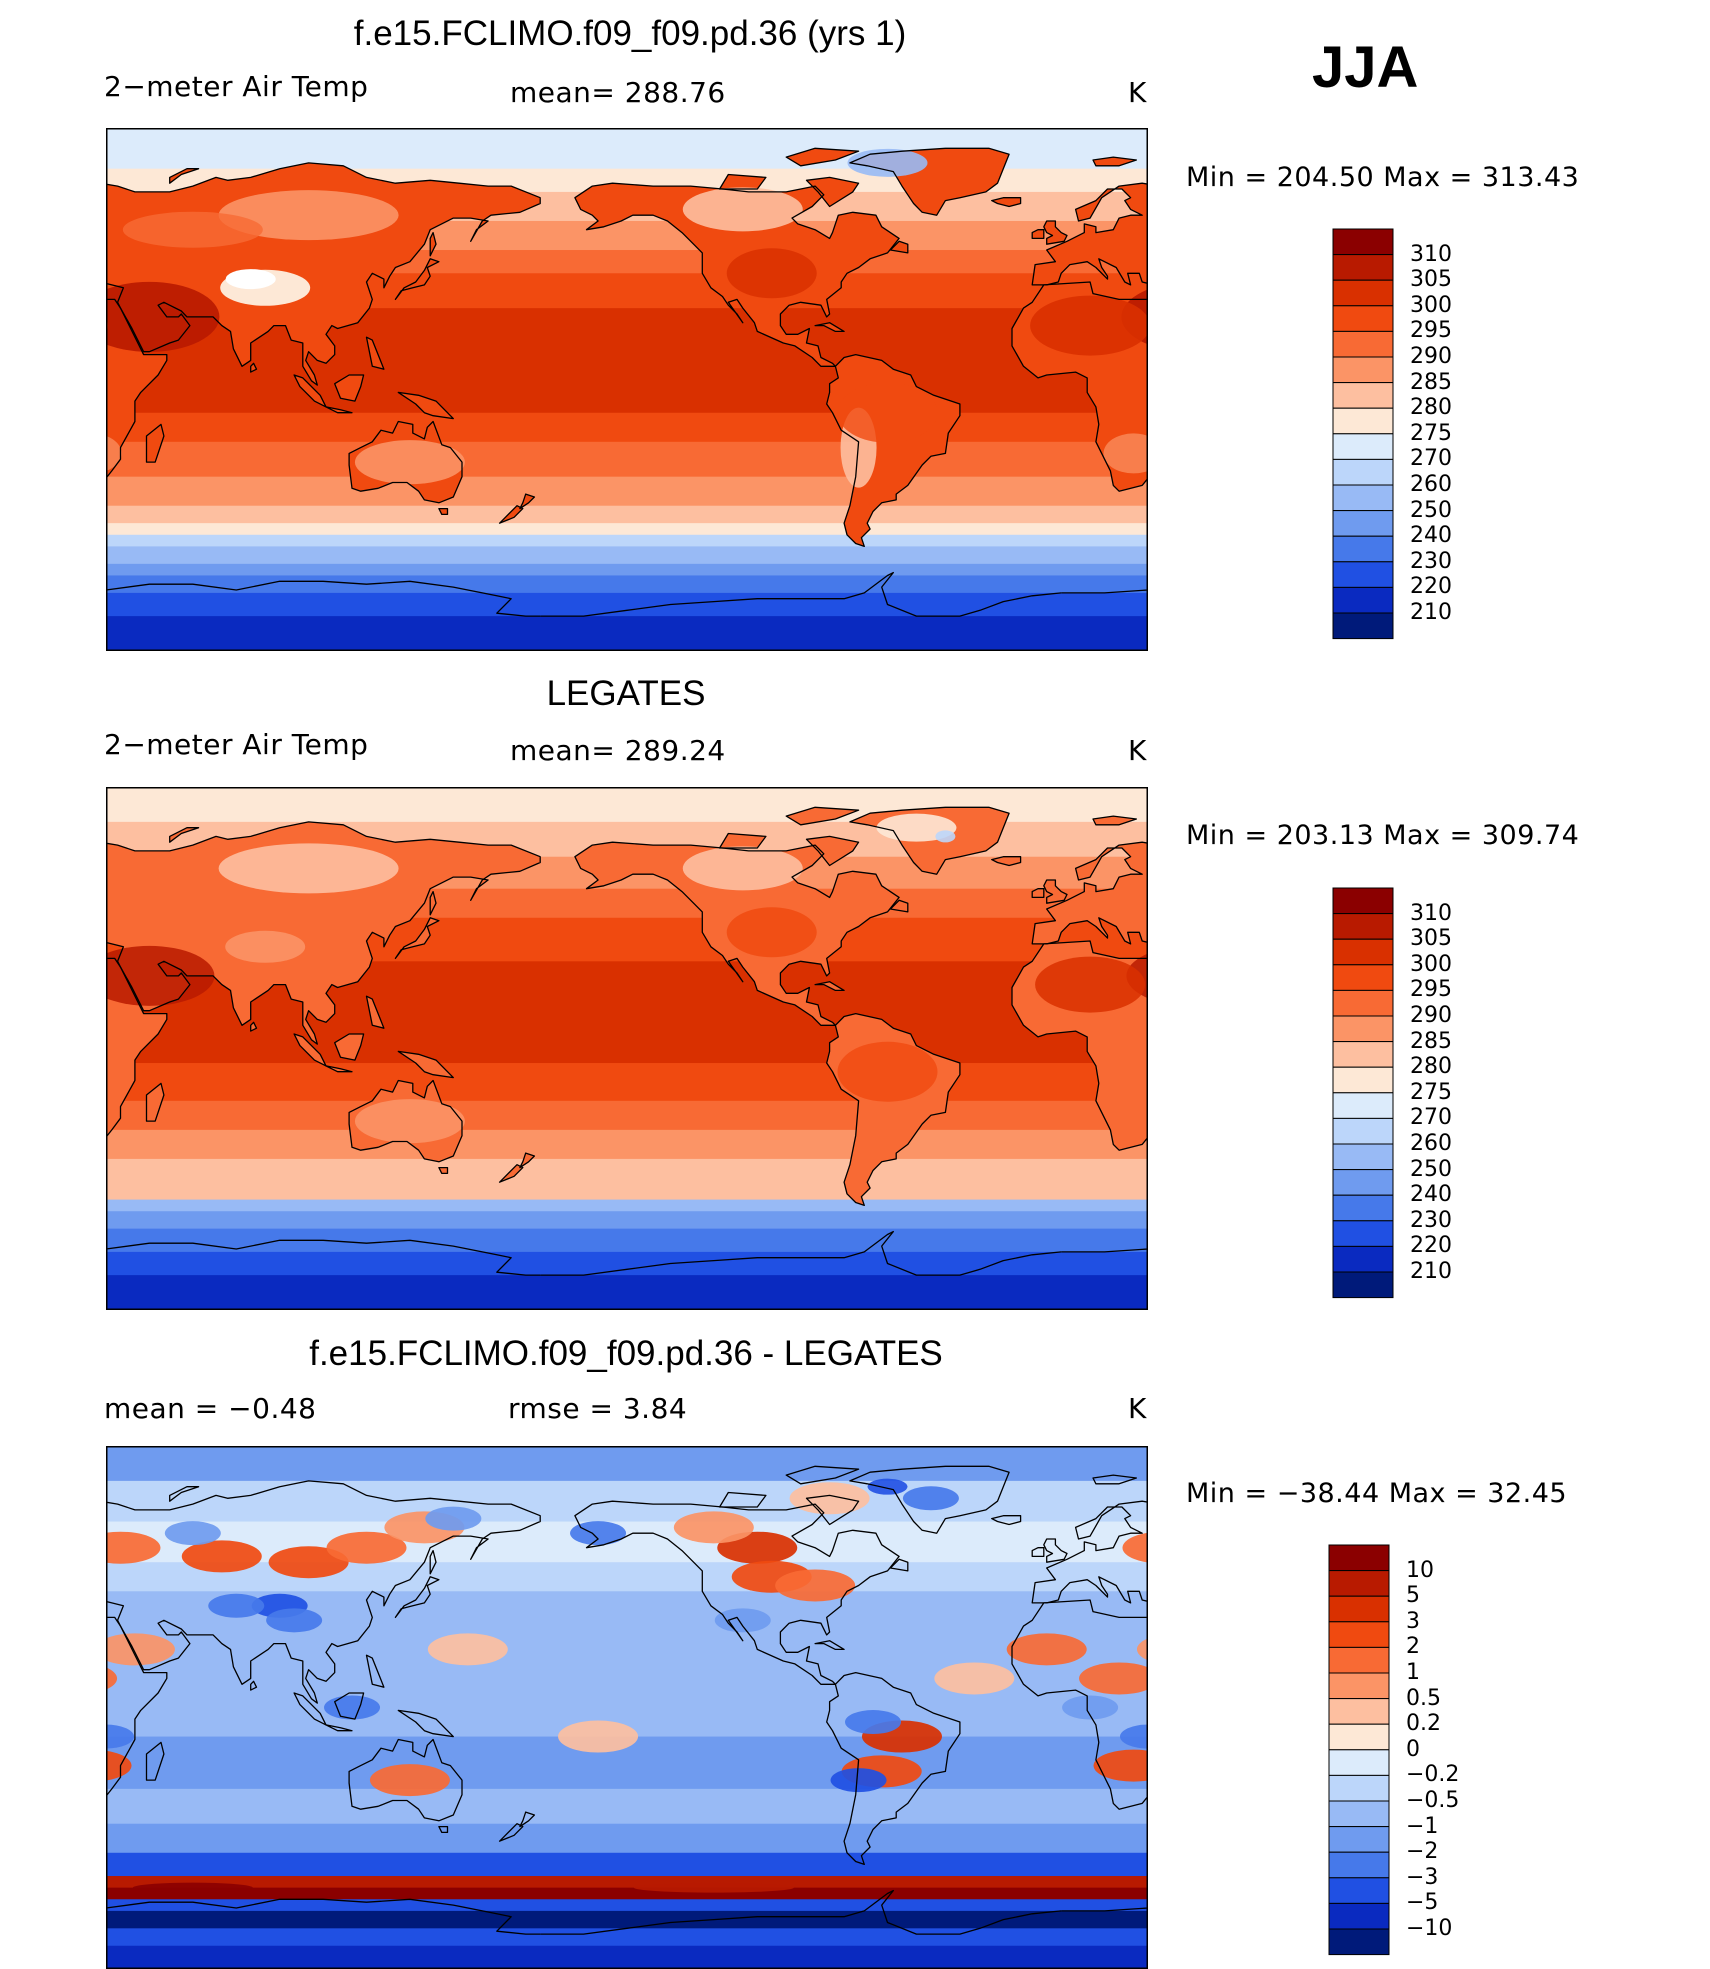  What do you see at coordinates (1365, 67) in the screenshot?
I see `season-label: JJA` at bounding box center [1365, 67].